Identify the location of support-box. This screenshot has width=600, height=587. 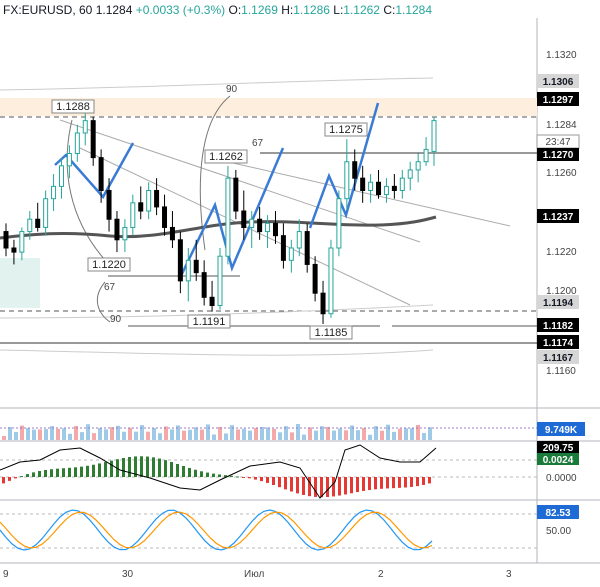
(20, 283).